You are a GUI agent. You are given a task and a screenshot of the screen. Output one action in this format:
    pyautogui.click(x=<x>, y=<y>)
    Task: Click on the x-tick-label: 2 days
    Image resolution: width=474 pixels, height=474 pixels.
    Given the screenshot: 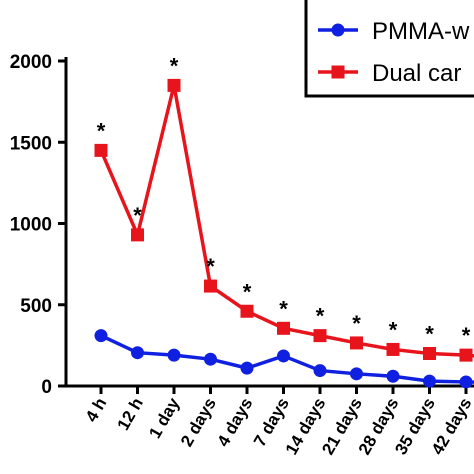 What is the action you would take?
    pyautogui.click(x=198, y=422)
    